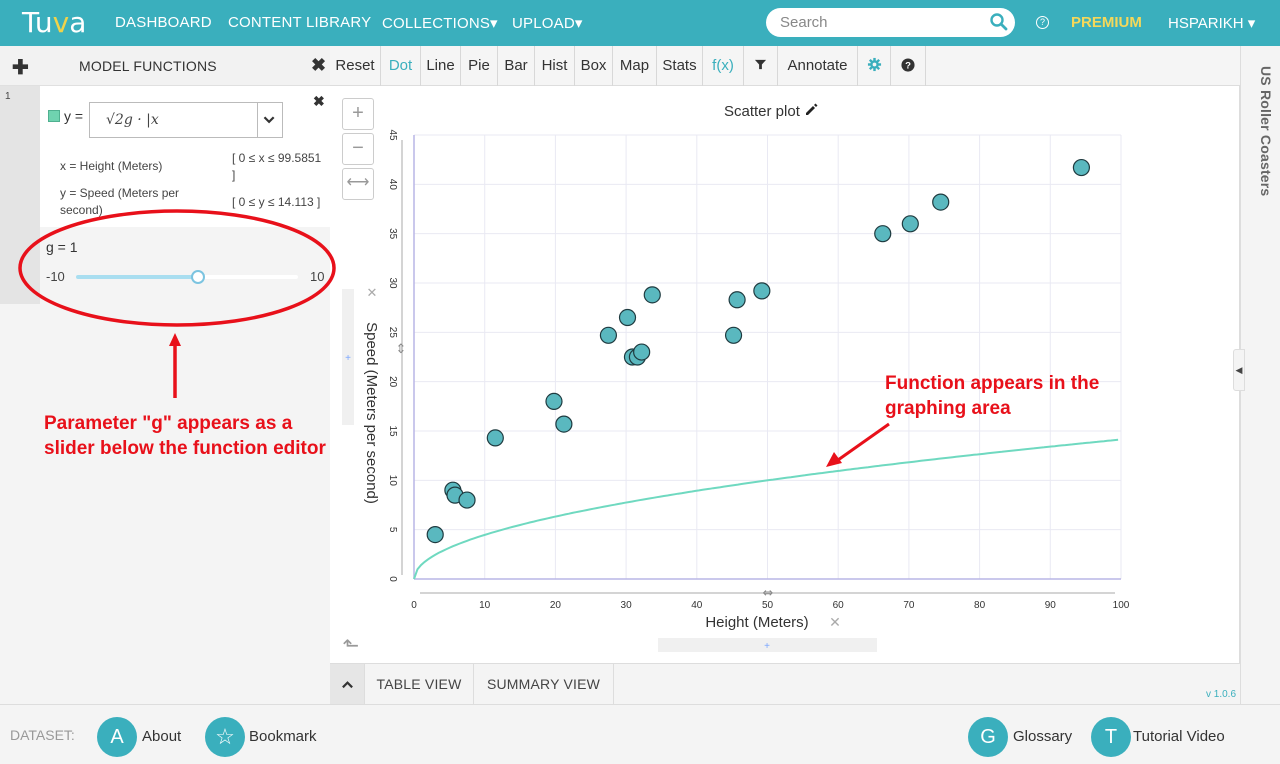 This screenshot has height=764, width=1280. Describe the element at coordinates (1212, 23) in the screenshot. I see `user-menu: HSPARIKH ▾` at that location.